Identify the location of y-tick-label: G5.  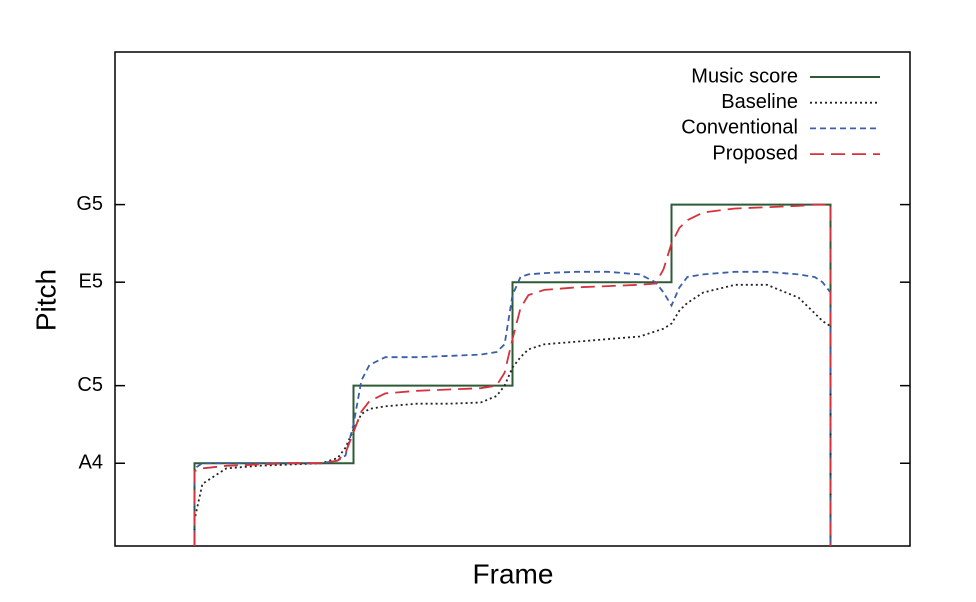
(89, 204).